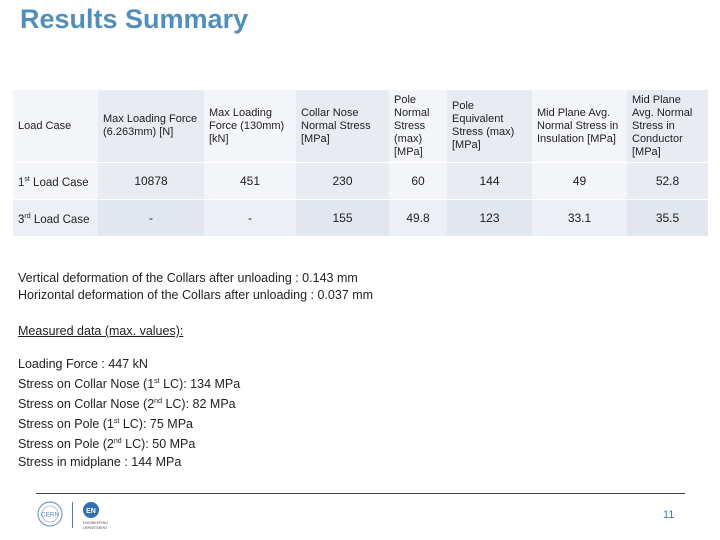 This screenshot has width=720, height=540. What do you see at coordinates (250, 181) in the screenshot?
I see `table-cell: 451` at bounding box center [250, 181].